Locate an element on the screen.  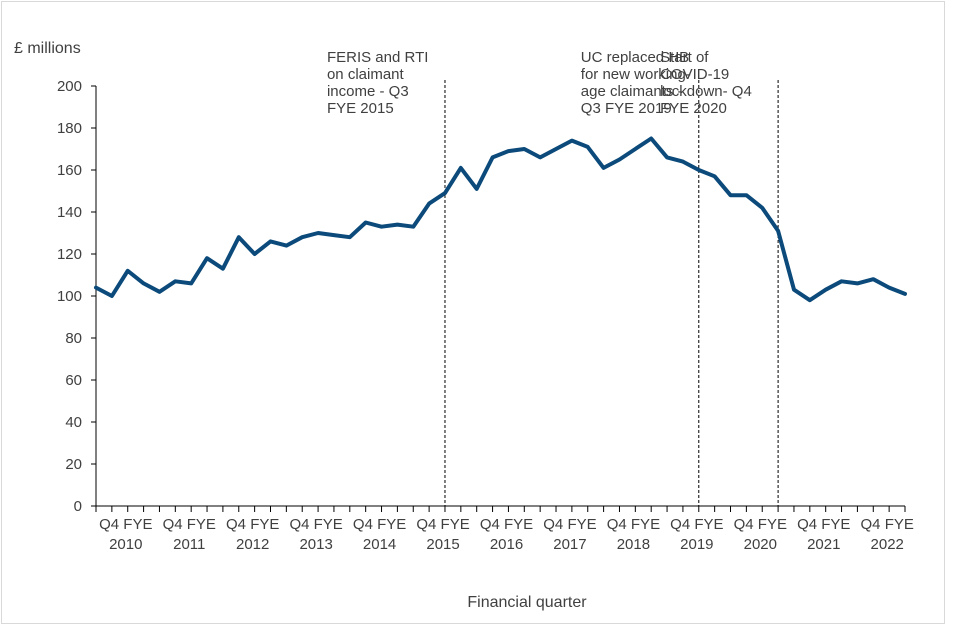
x-tick-label: 2020 is located at coordinates (760, 544).